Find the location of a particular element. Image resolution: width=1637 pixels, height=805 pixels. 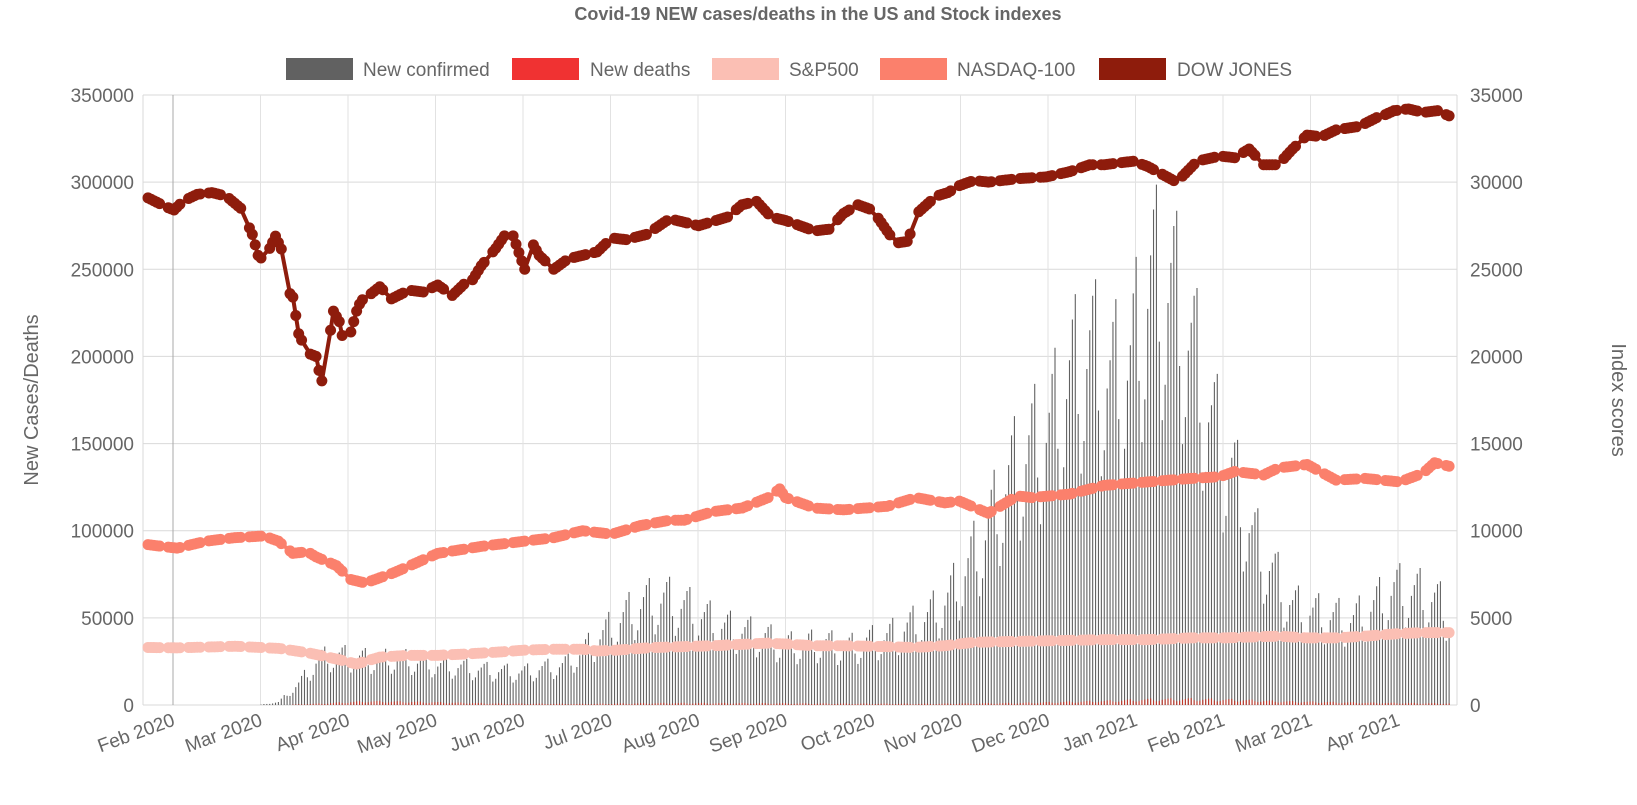

nasdaq100-line is located at coordinates (798, 522).